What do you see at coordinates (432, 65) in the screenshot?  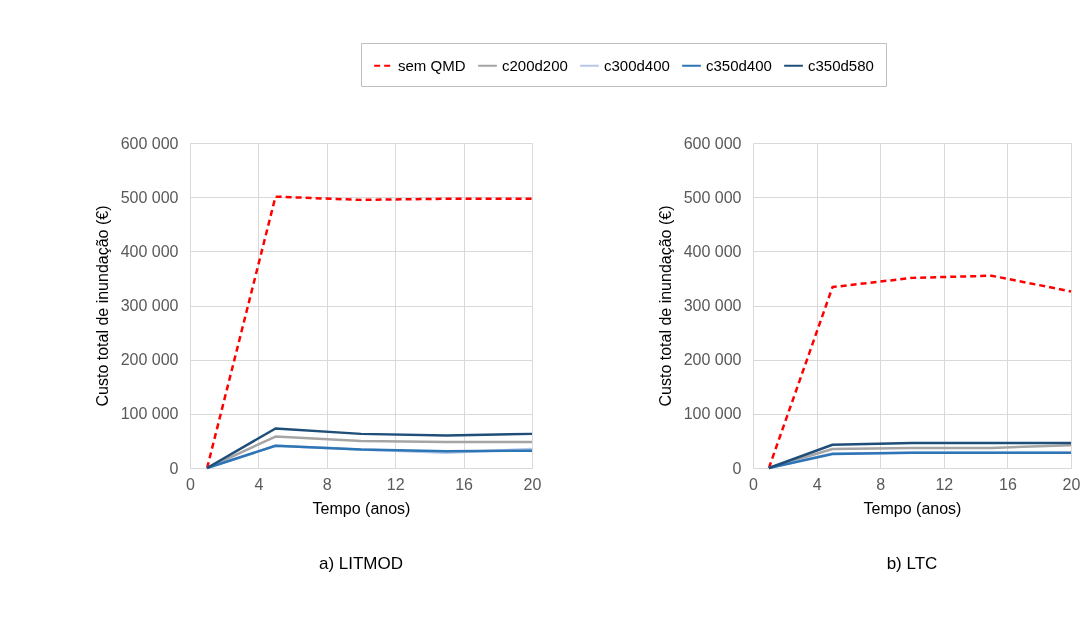 I see `legend-label: sem QMD` at bounding box center [432, 65].